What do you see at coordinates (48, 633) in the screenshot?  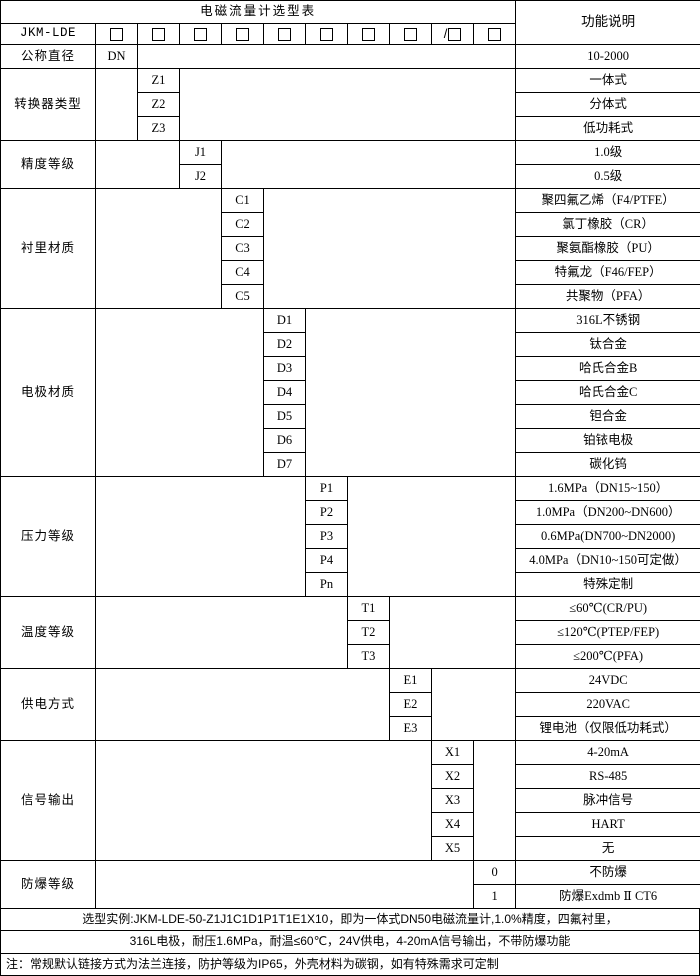 I see `spec-label-6: 温度等级` at bounding box center [48, 633].